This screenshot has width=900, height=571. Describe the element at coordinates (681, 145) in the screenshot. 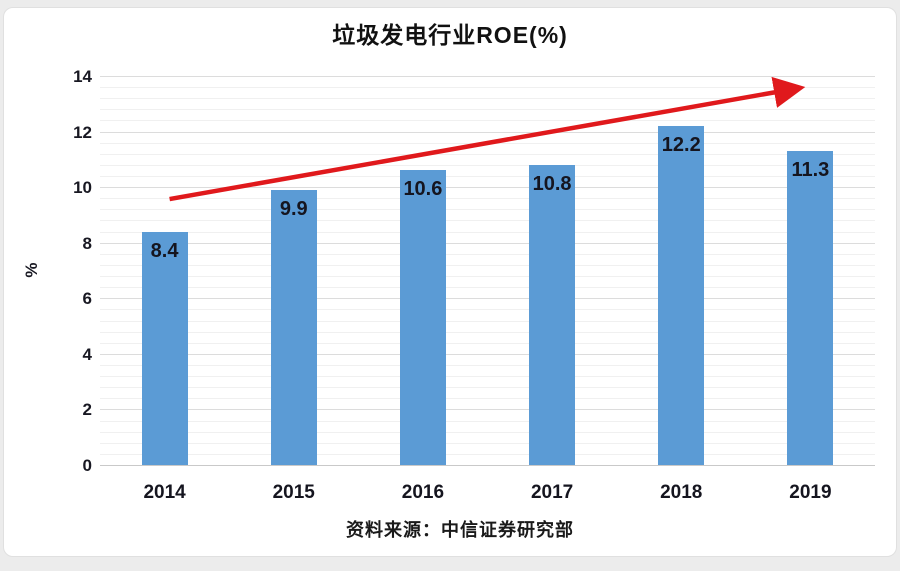

I see `bar-value-label: 12.2` at that location.